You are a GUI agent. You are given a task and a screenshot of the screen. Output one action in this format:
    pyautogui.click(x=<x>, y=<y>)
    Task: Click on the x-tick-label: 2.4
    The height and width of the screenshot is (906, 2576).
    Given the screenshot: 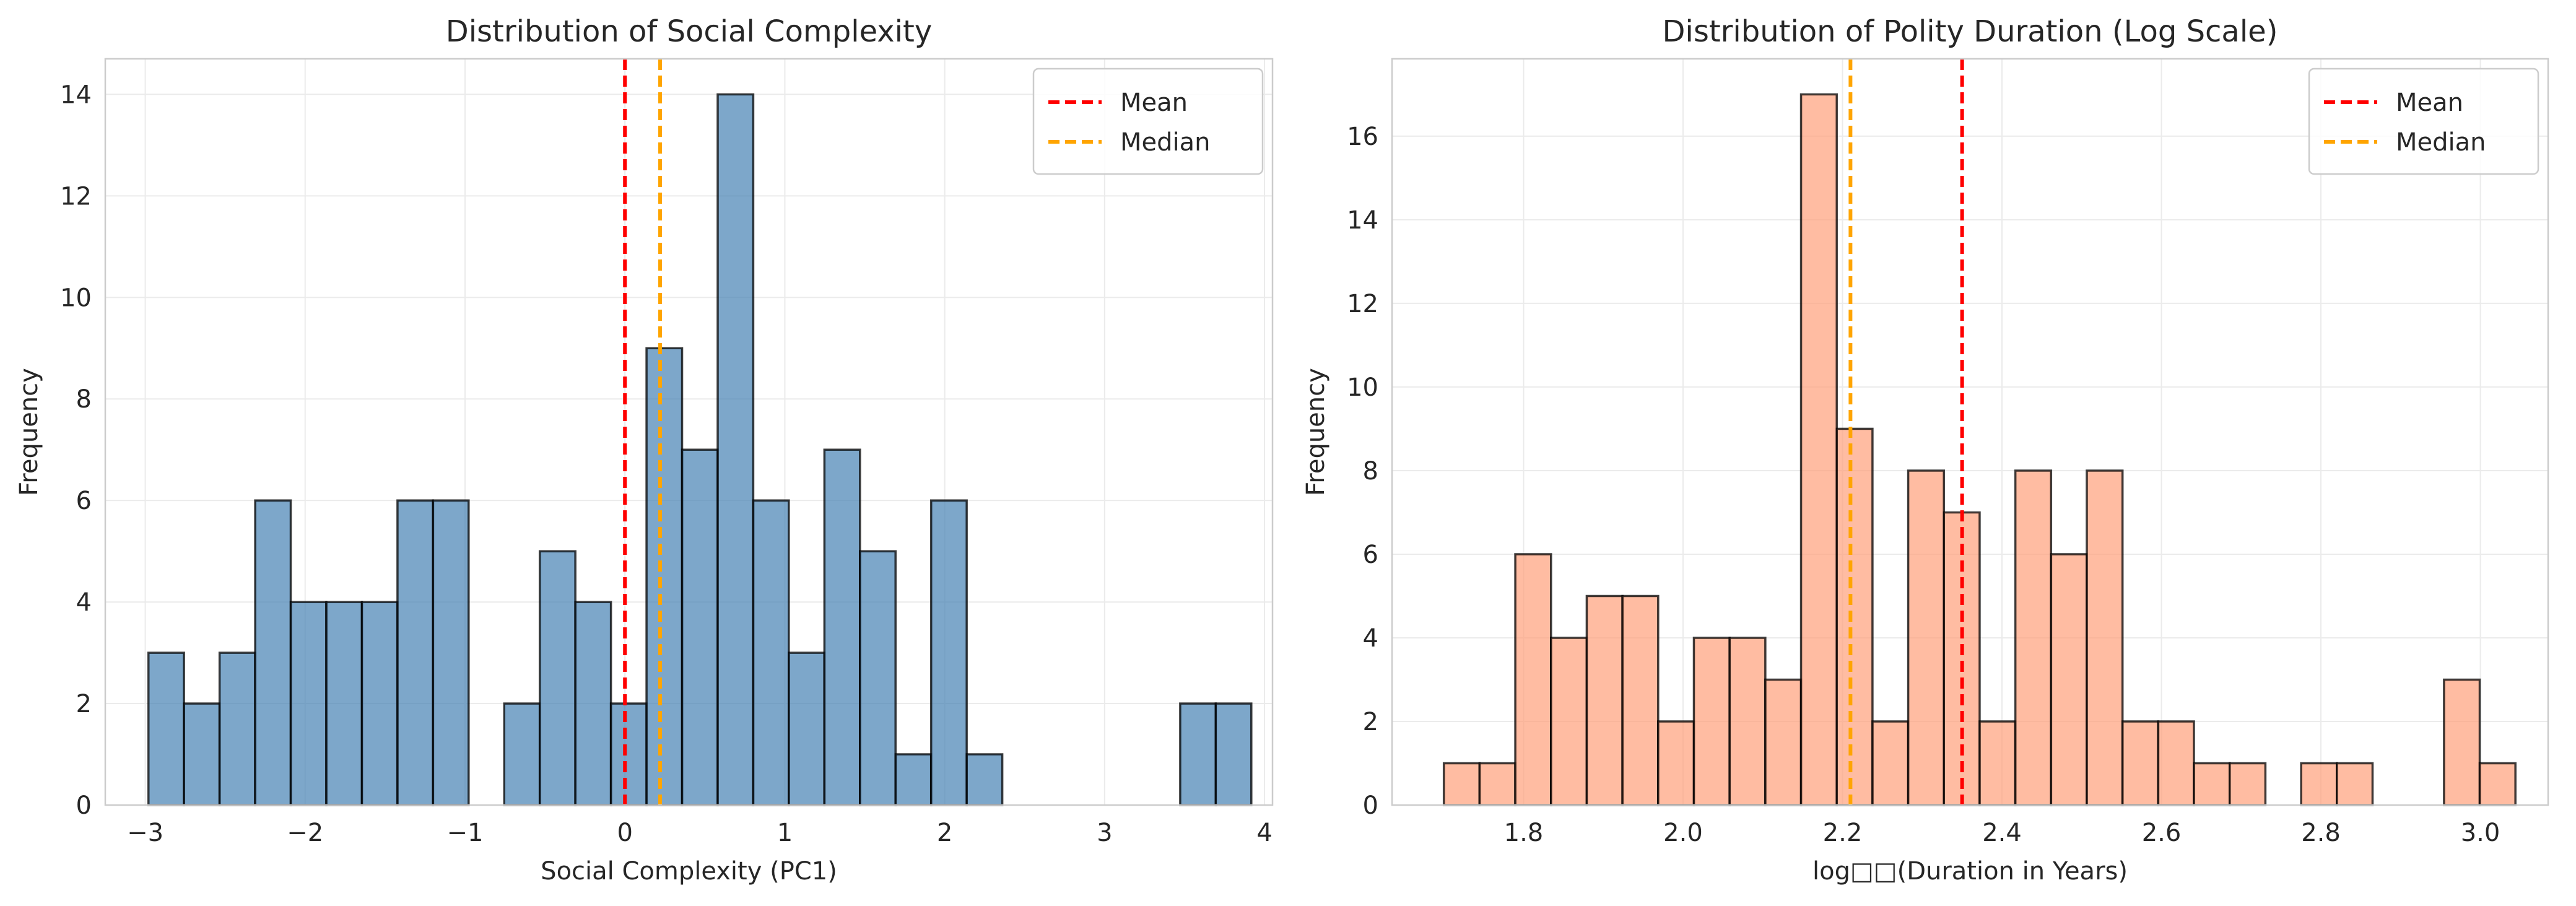 What is the action you would take?
    pyautogui.click(x=2002, y=833)
    